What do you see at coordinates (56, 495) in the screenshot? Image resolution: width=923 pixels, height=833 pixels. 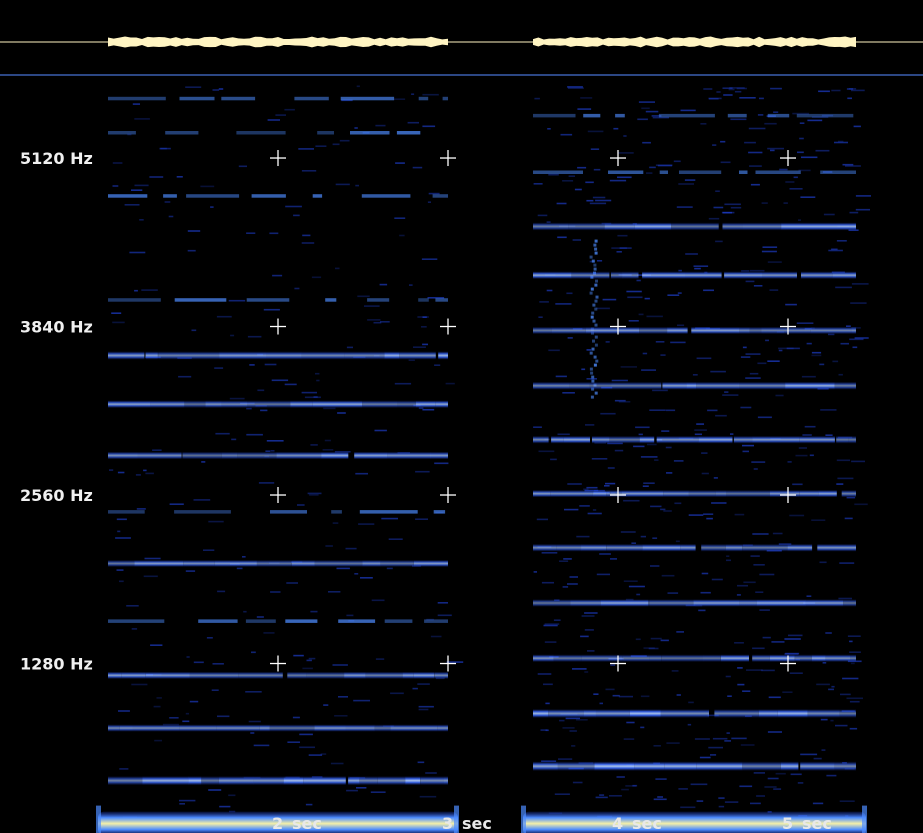 I see `y-tick-label: 2560 Hz` at bounding box center [56, 495].